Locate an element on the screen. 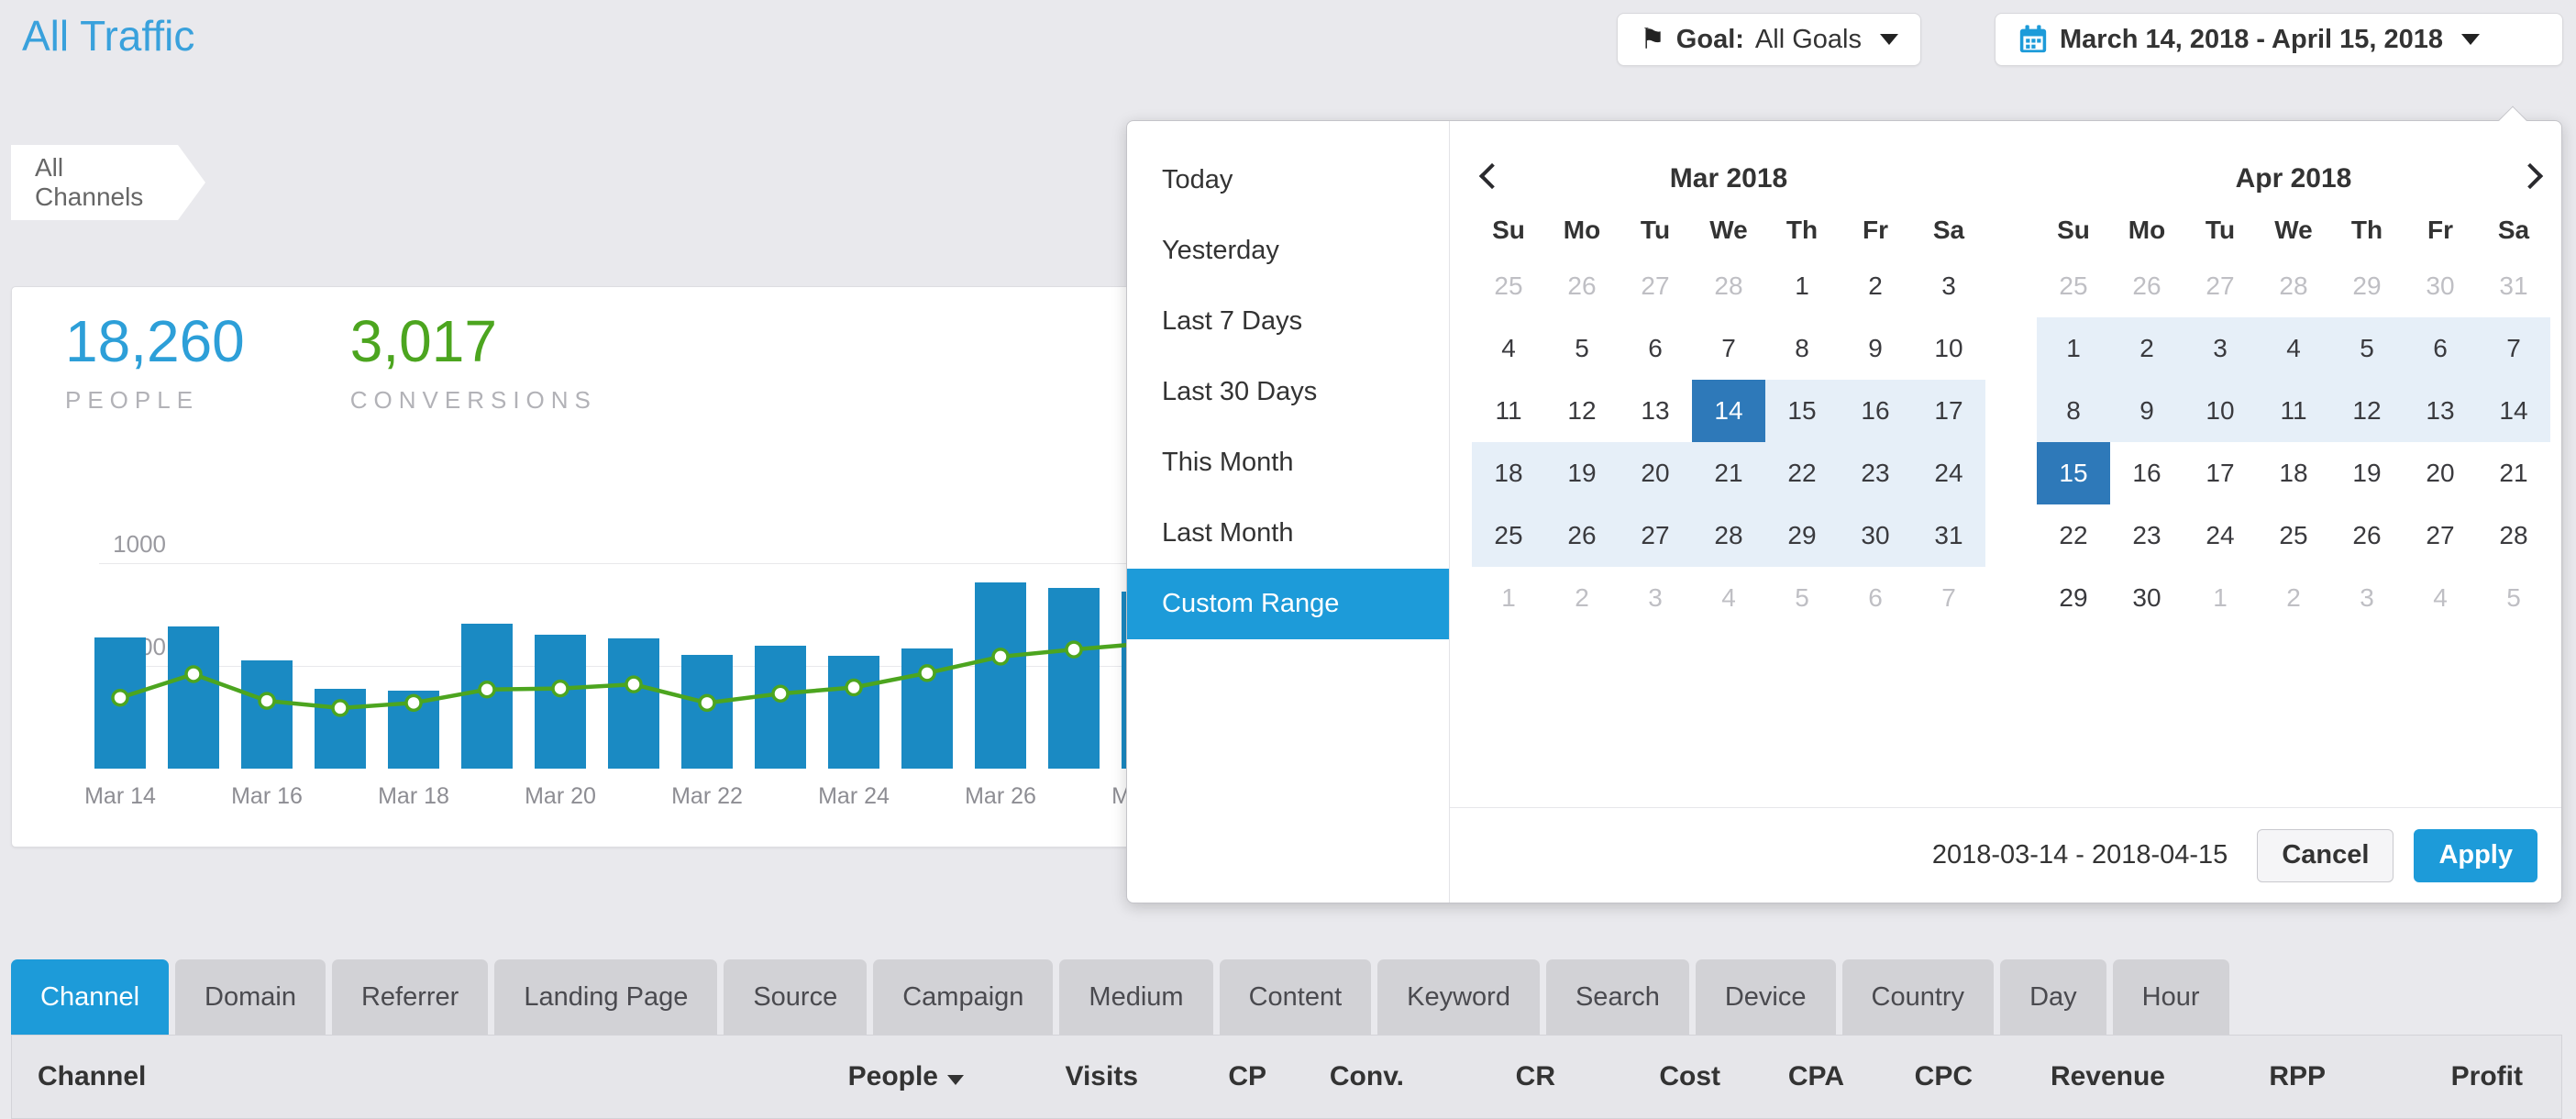  day-cell: 19 is located at coordinates (2367, 473).